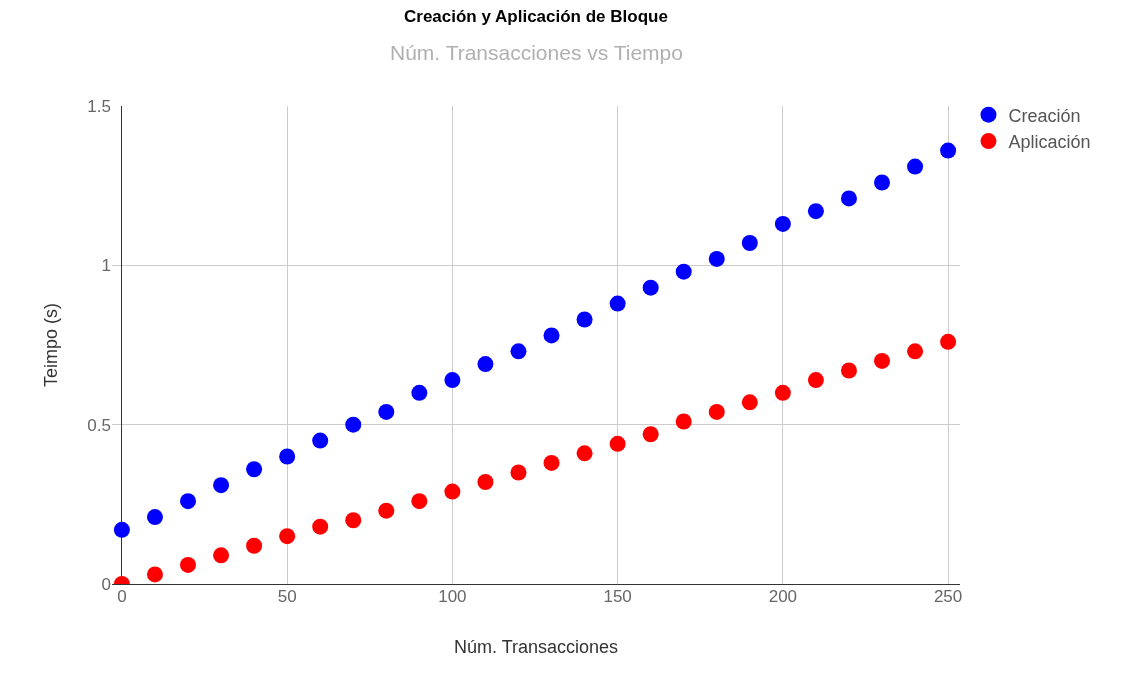 The width and height of the screenshot is (1145, 674). What do you see at coordinates (452, 596) in the screenshot?
I see `x-tick-label: 100` at bounding box center [452, 596].